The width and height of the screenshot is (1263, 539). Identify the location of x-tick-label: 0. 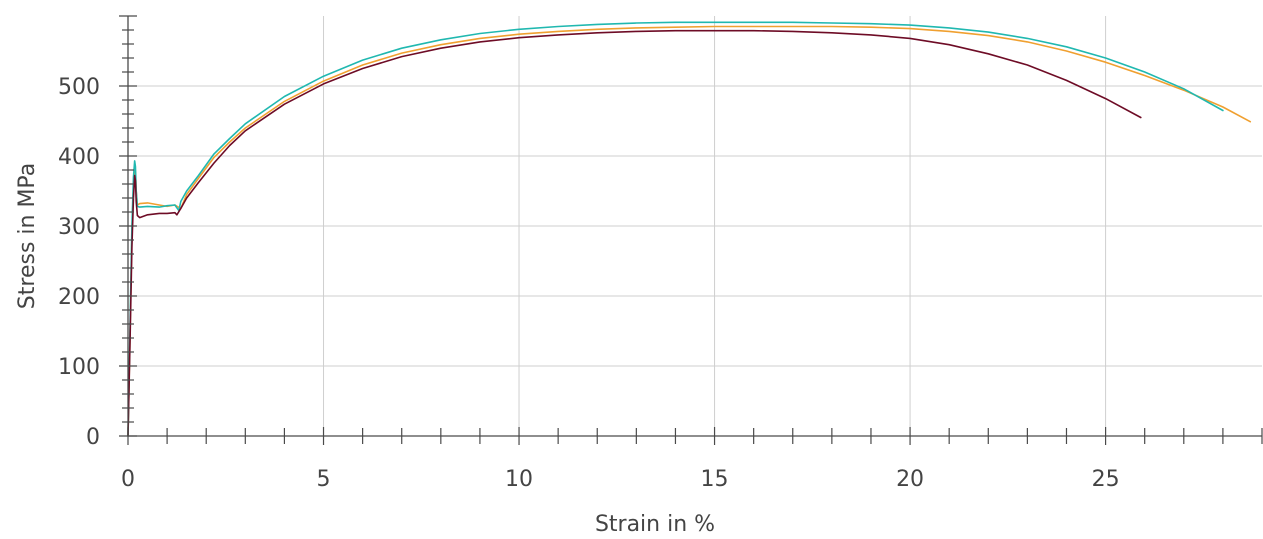
(128, 479).